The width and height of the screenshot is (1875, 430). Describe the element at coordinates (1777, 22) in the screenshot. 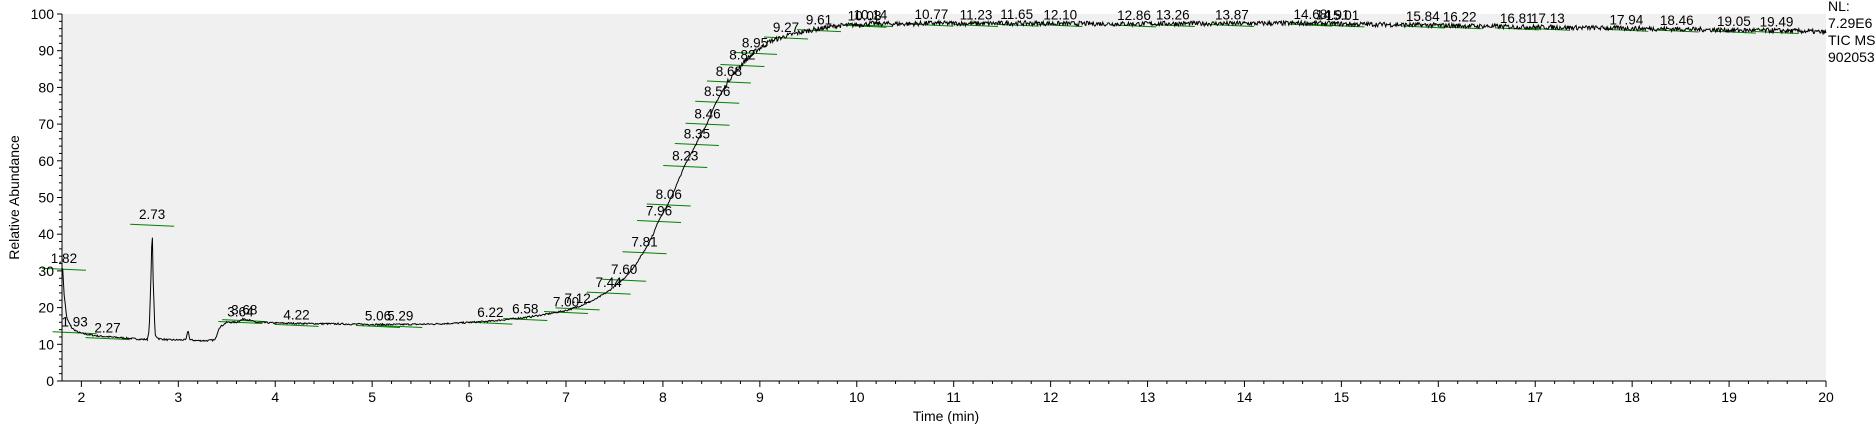

I see `peak-label: 19.49` at that location.